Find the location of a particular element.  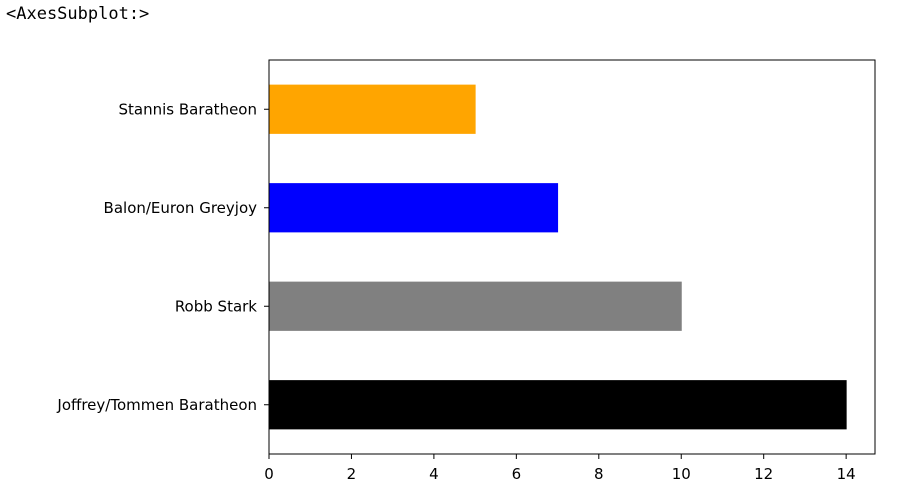

x-tick-label: 12 is located at coordinates (763, 474).